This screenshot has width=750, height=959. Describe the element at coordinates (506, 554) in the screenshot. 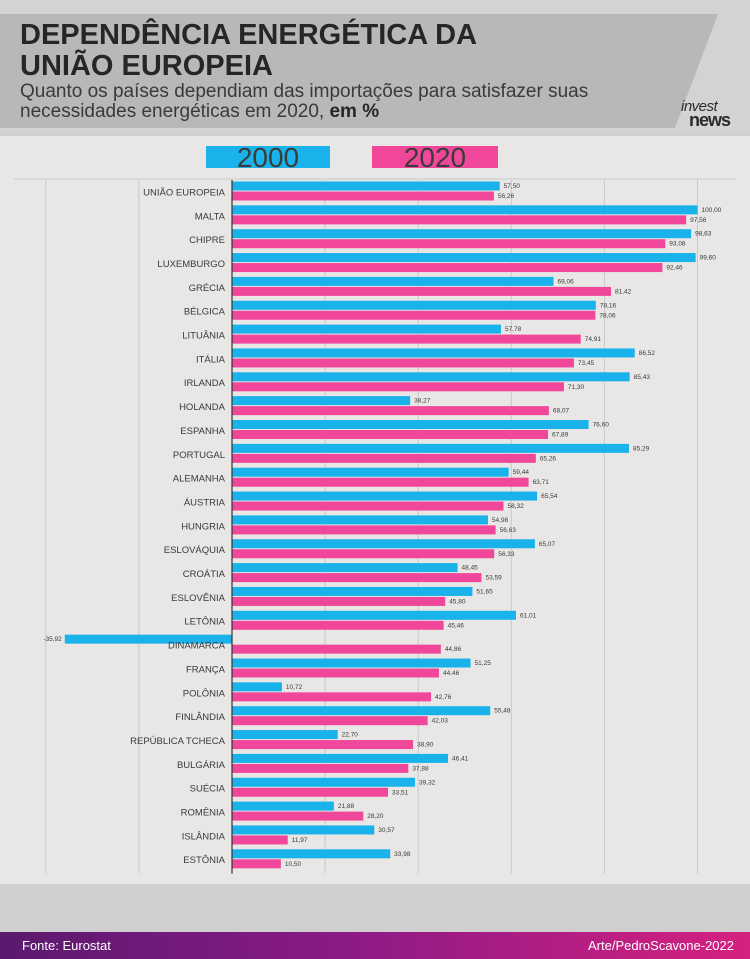

I see `value-label-2020: 56,33` at that location.